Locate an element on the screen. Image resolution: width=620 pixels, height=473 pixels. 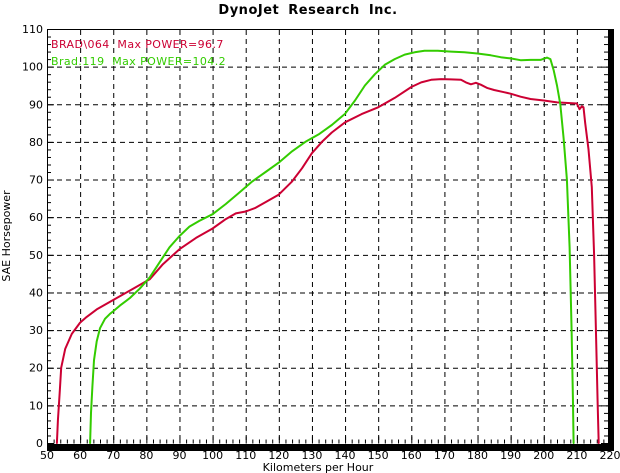
y-tick-label: 80 is located at coordinates (36, 142).